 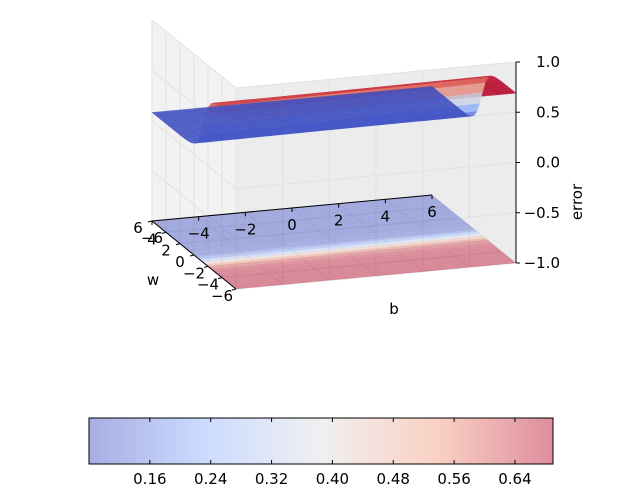 I want to click on b-axis-label: b, so click(x=394, y=309).